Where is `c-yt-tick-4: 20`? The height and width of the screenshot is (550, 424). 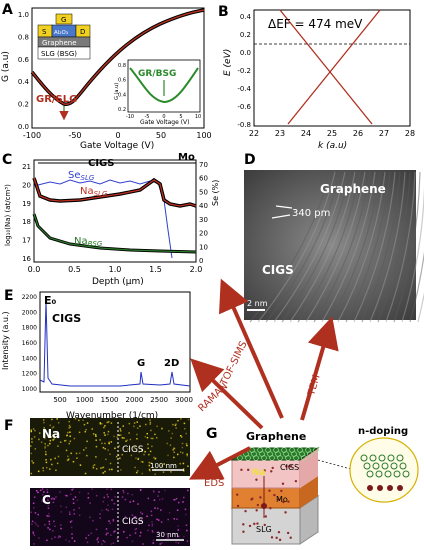
c-yt-tick-4: 20 is located at coordinates (26, 185).